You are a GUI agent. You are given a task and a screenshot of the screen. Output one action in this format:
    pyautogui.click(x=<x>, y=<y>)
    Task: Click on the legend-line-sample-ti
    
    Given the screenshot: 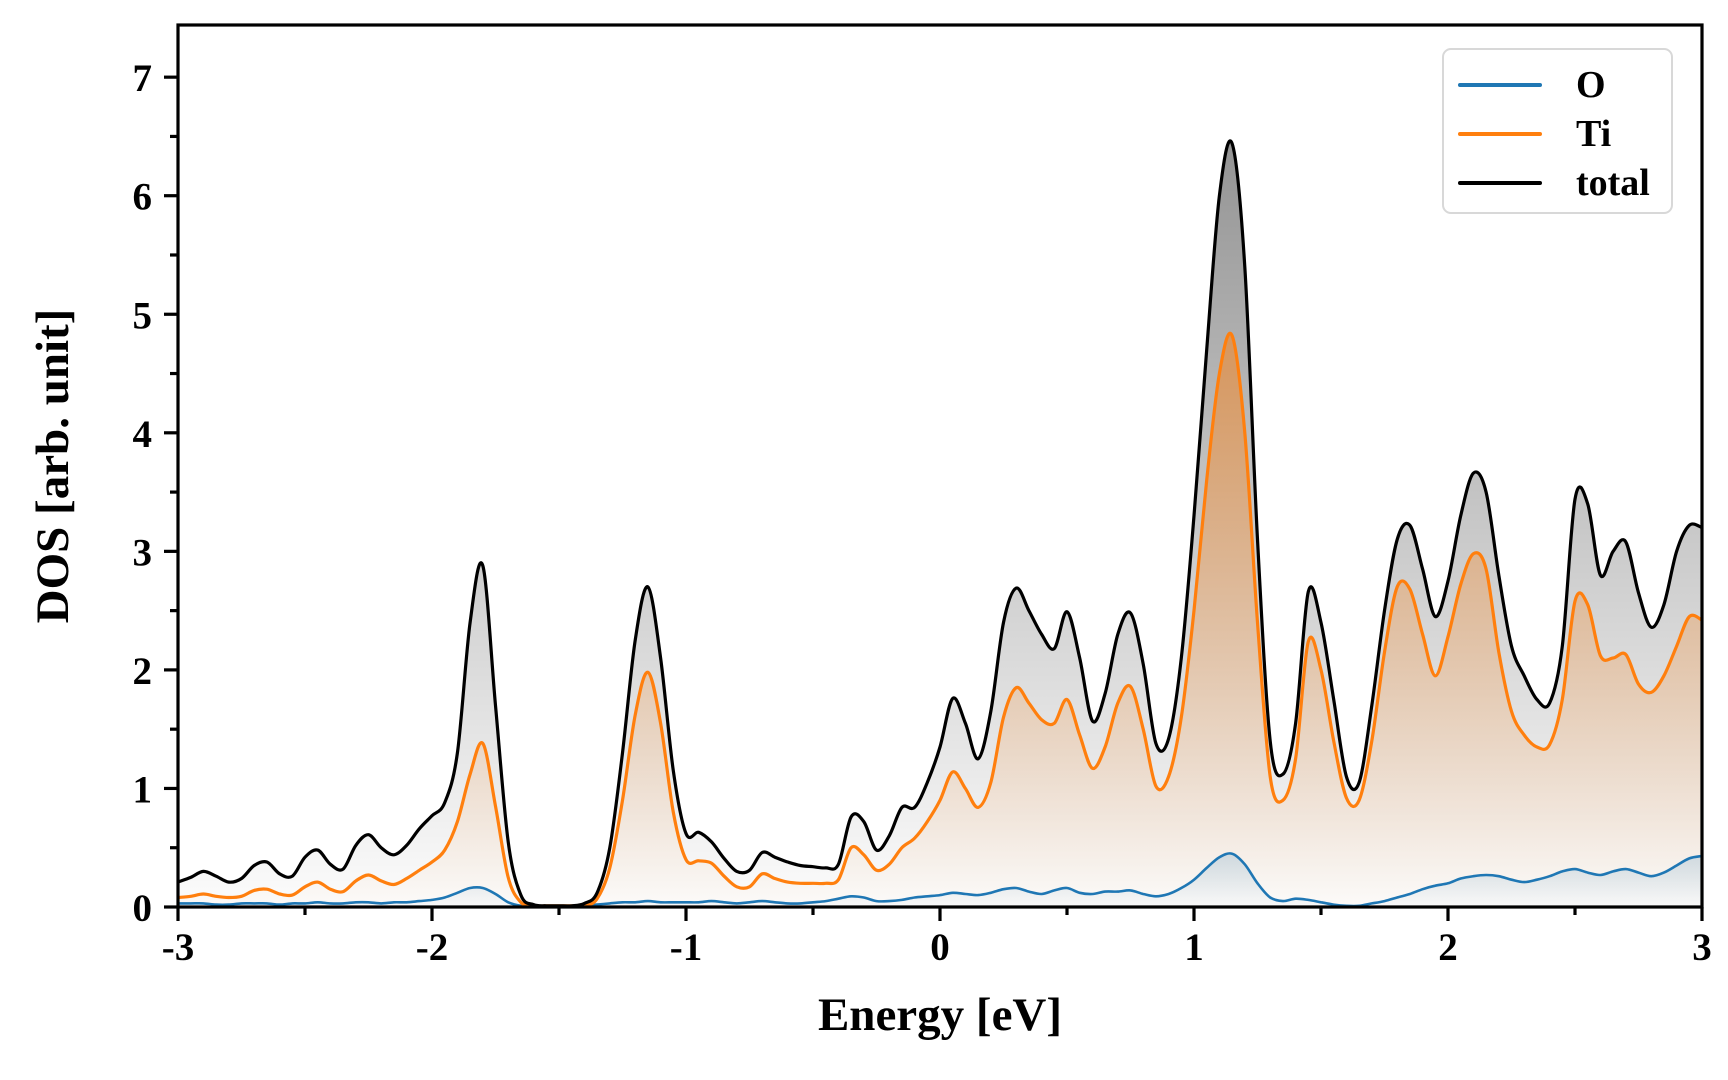 What is the action you would take?
    pyautogui.click(x=1500, y=133)
    